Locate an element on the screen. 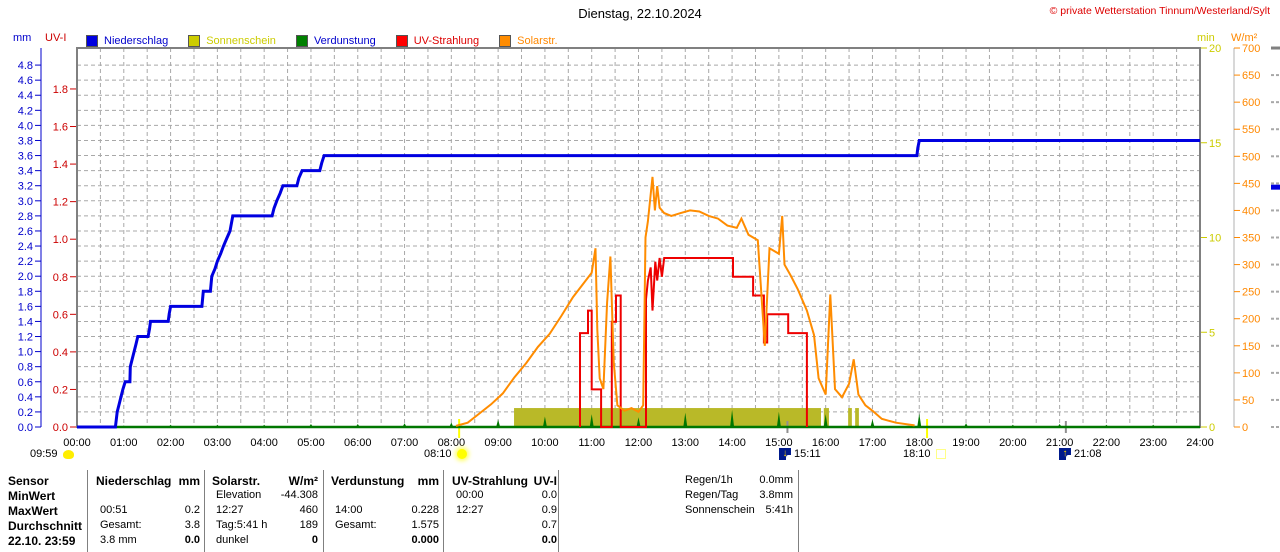 This screenshot has height=552, width=1280. svg-text: 20:00 is located at coordinates (1013, 443).